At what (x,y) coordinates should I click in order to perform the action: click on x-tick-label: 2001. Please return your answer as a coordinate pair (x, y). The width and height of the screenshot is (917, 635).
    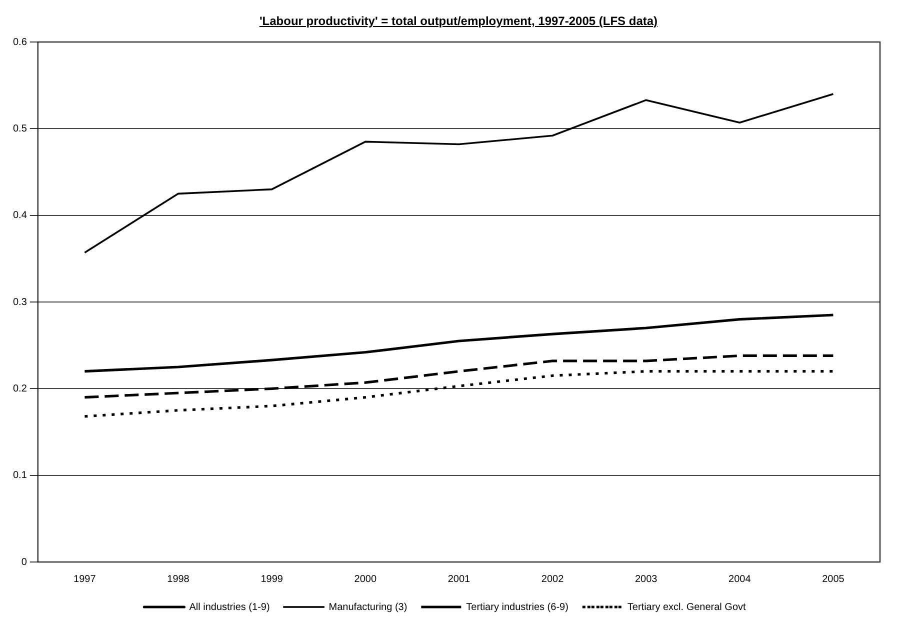
    Looking at the image, I should click on (459, 579).